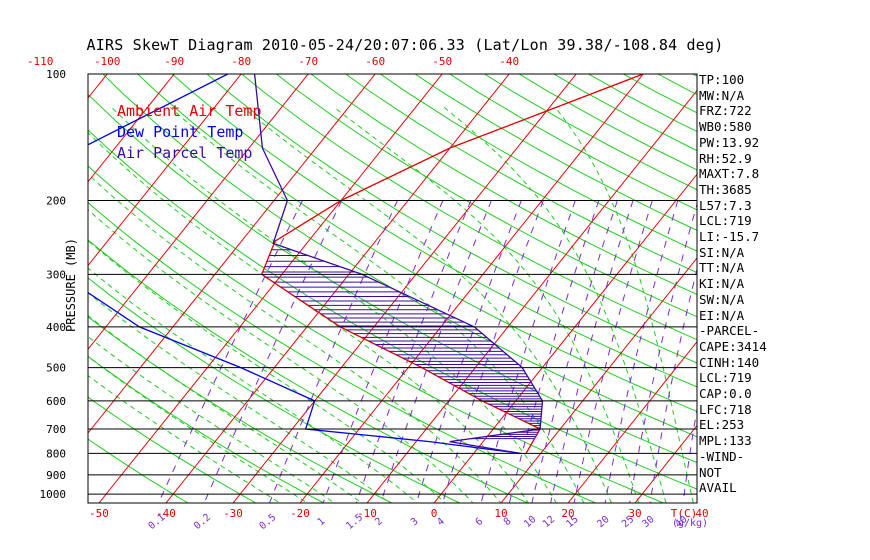 Image resolution: width=870 pixels, height=560 pixels. What do you see at coordinates (56, 453) in the screenshot?
I see `pressure-tick-label: 800` at bounding box center [56, 453].